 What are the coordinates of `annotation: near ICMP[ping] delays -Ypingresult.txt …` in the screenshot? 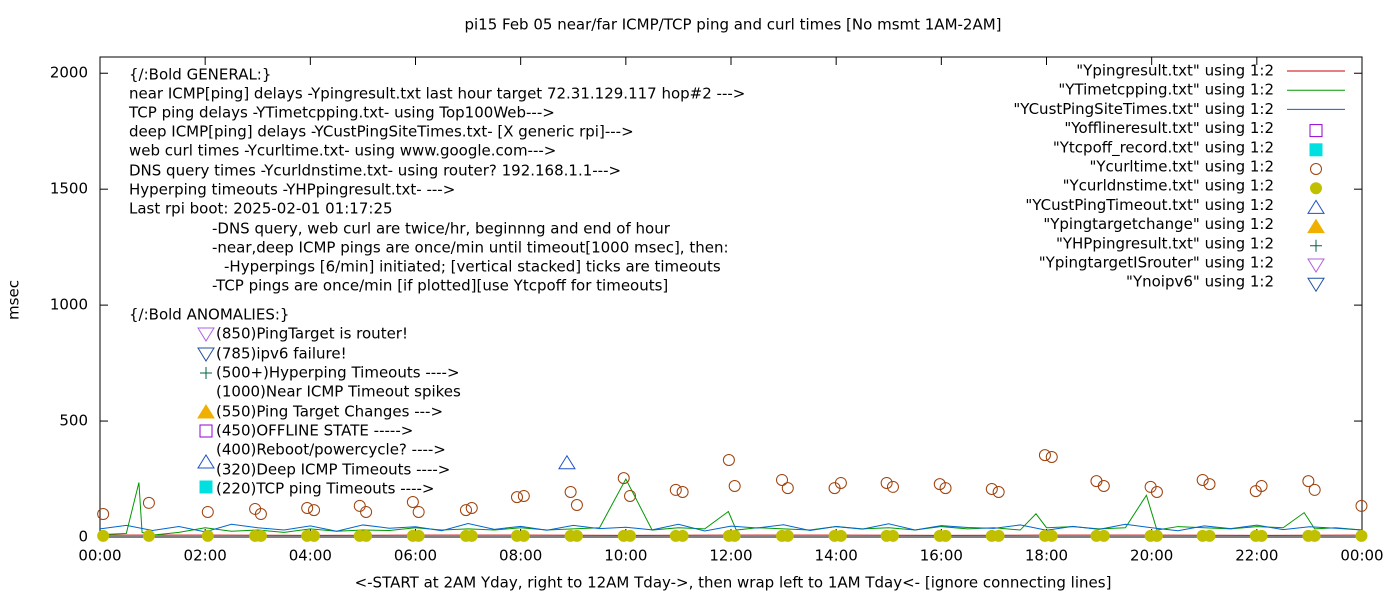 It's located at (437, 94).